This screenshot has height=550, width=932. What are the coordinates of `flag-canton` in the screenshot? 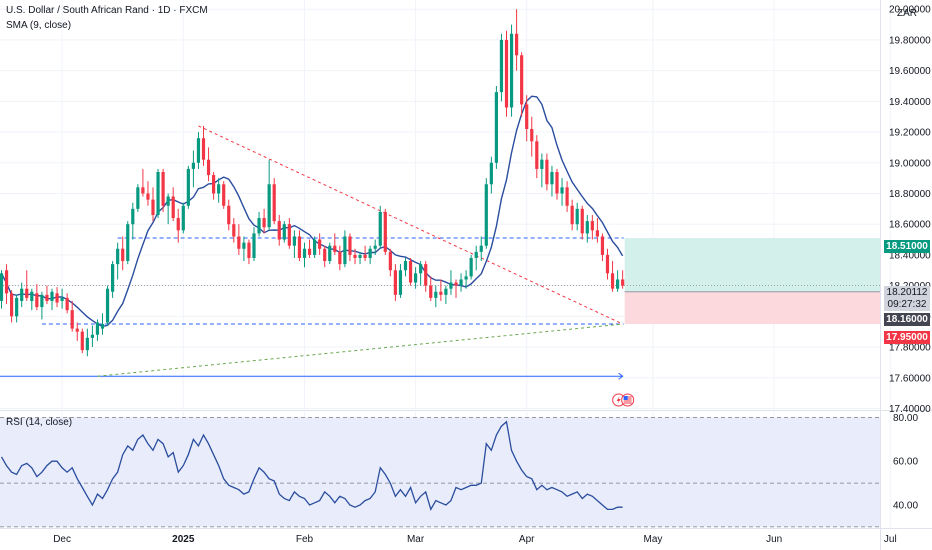 It's located at (625, 398).